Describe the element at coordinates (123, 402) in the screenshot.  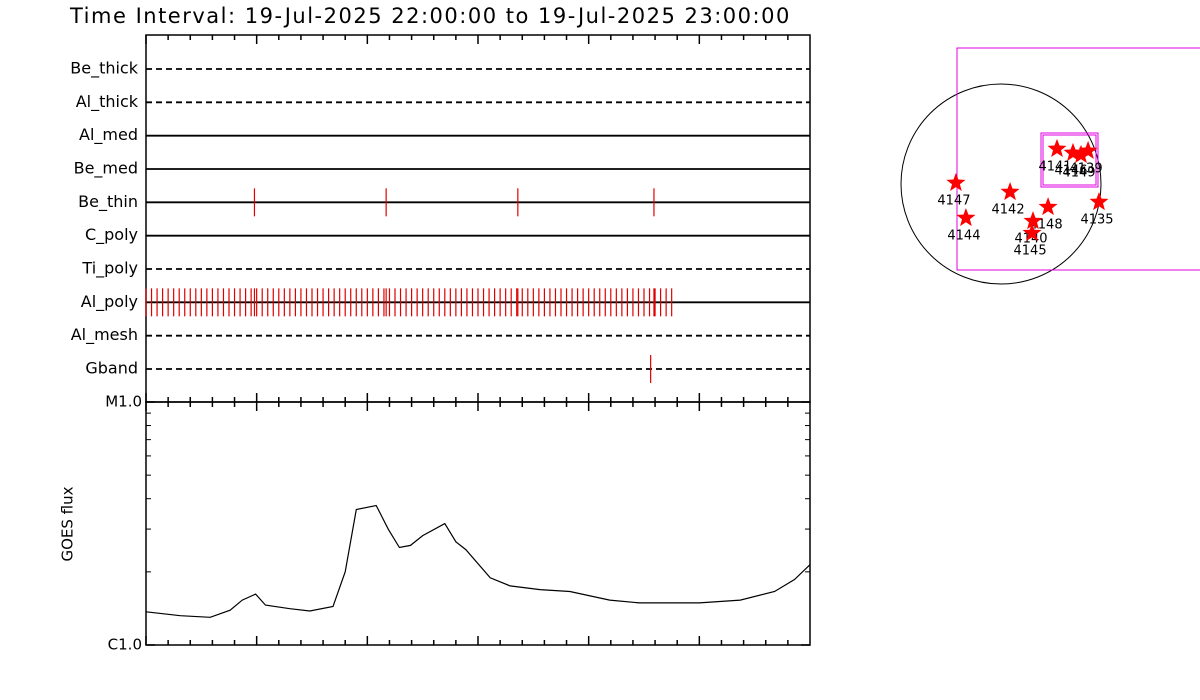
I see `y-tick-label: M1.0` at that location.